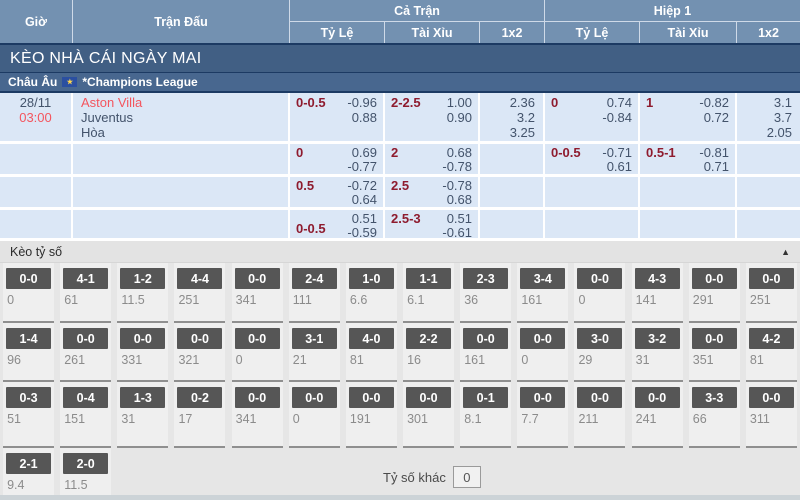 This screenshot has width=800, height=500. What do you see at coordinates (431, 192) in the screenshot?
I see `ft-overunder-cell: 2.5 -0.78 0.68` at bounding box center [431, 192].